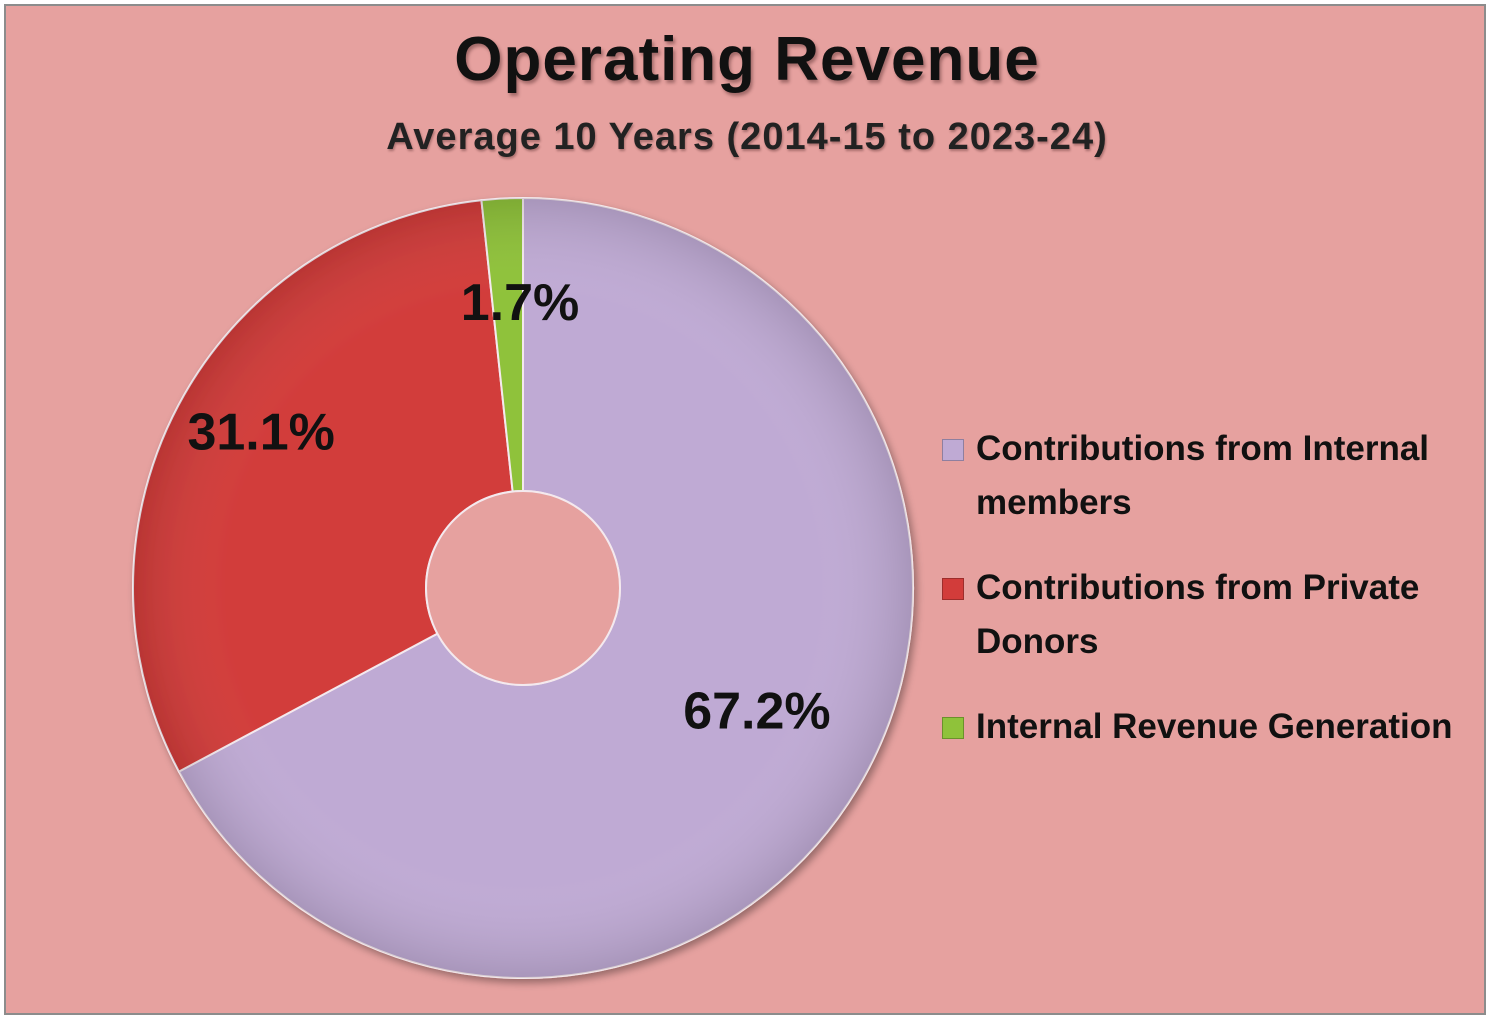  I want to click on legend-item-internal-revenue: Internal Revenue Generation, so click(1214, 727).